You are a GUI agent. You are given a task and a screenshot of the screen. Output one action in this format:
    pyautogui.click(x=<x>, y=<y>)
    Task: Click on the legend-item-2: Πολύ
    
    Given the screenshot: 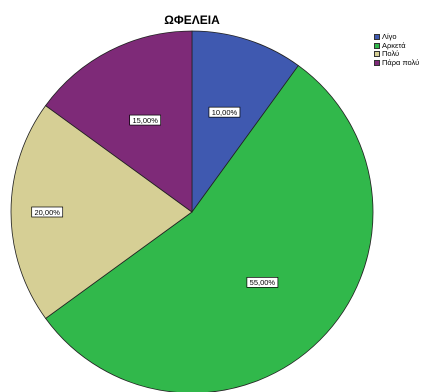 What is the action you would take?
    pyautogui.click(x=396, y=54)
    